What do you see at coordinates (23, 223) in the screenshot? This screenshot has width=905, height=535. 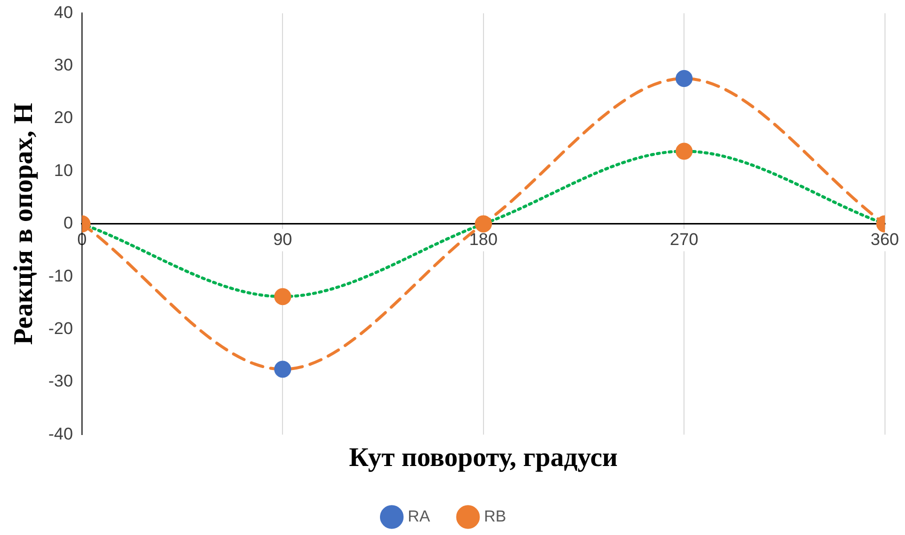 I see `y-axis-title: Реакція в опорах, Н` at bounding box center [23, 223].